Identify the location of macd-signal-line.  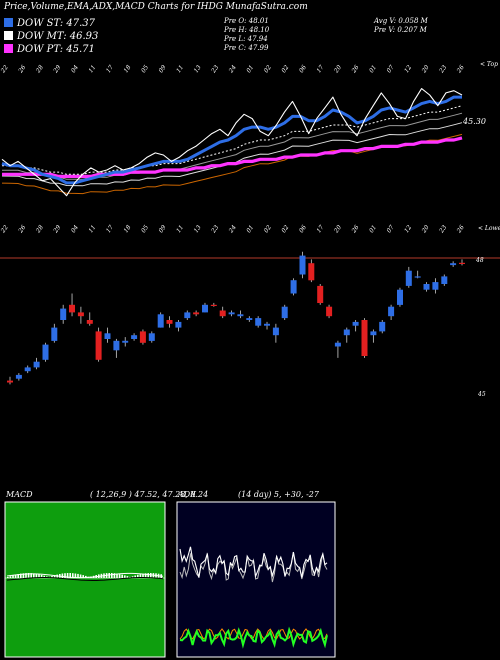
(85, 579).